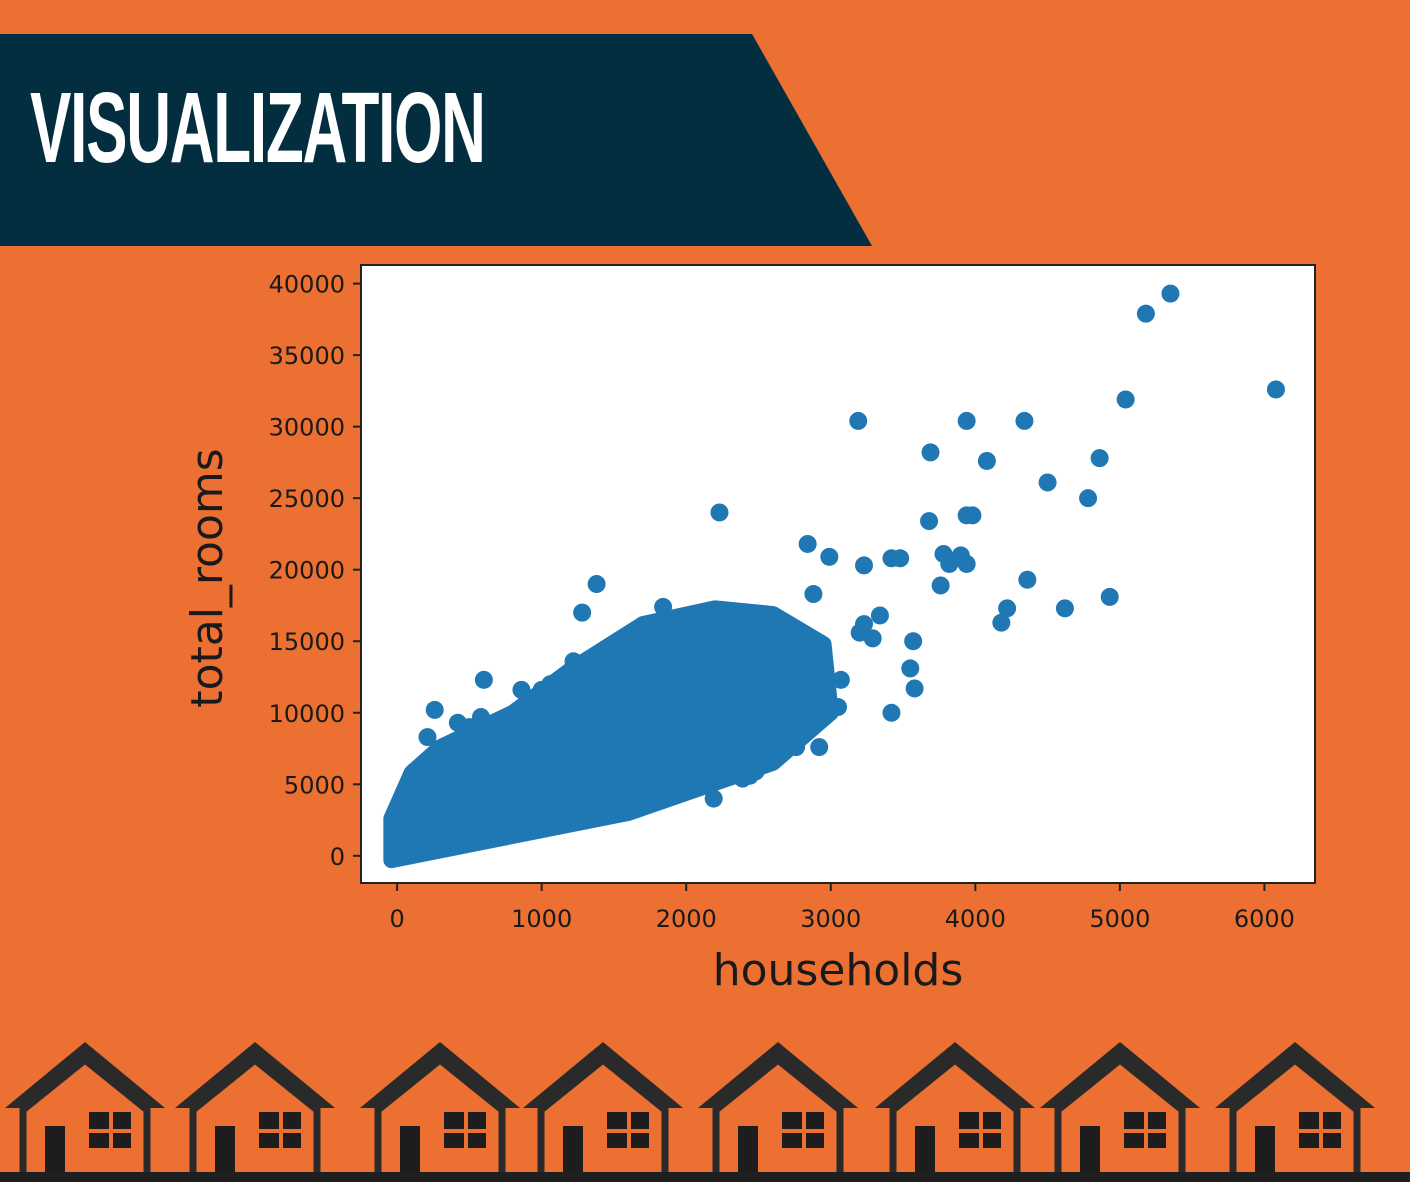  I want to click on x-tick-label: 4000, so click(975, 919).